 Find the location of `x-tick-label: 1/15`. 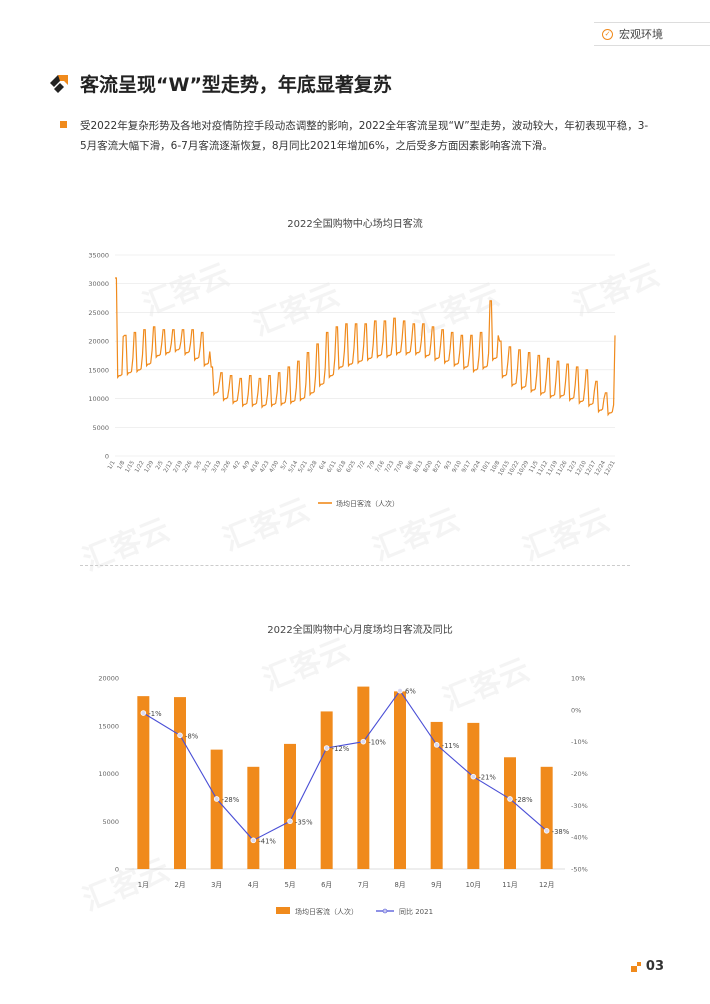

x-tick-label: 1/15 is located at coordinates (130, 467).